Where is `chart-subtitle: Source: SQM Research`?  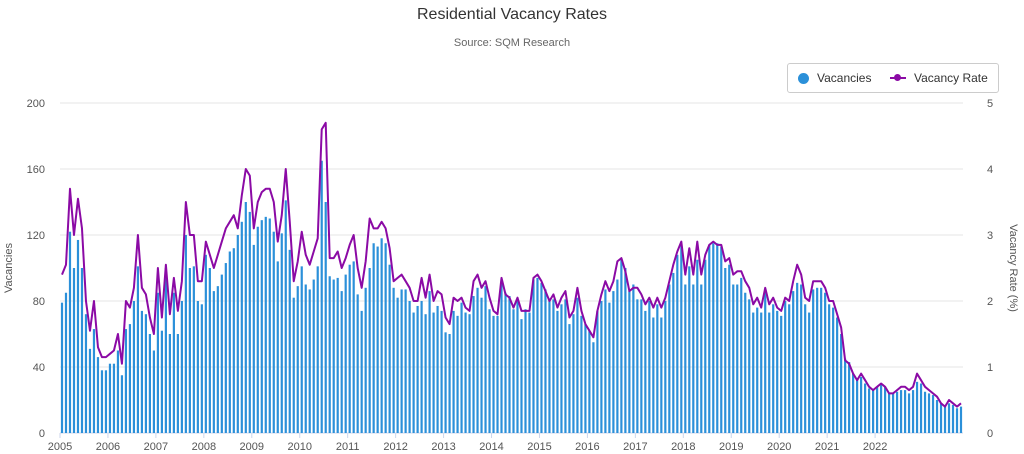 chart-subtitle: Source: SQM Research is located at coordinates (512, 43).